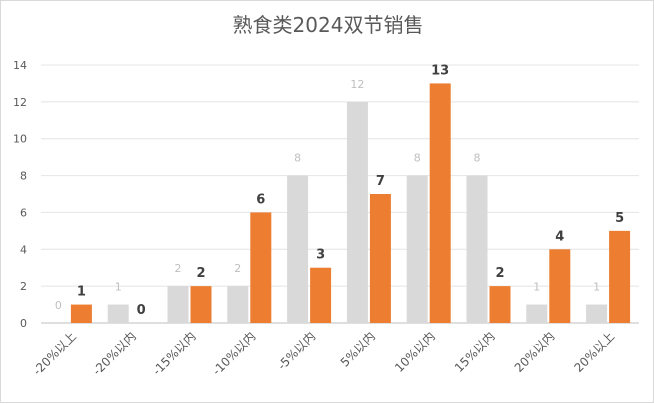 Image resolution: width=654 pixels, height=404 pixels. What do you see at coordinates (535, 352) in the screenshot?
I see `x-tick-label: 20%以内` at bounding box center [535, 352].